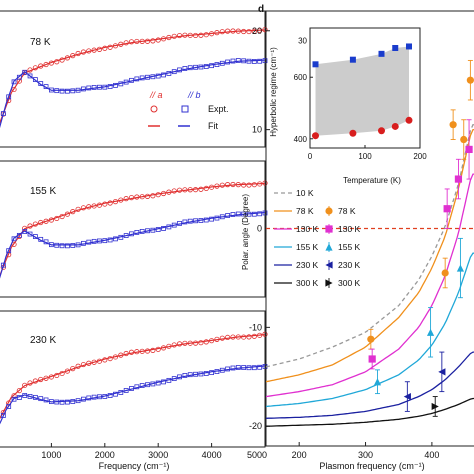 The height and width of the screenshot is (474, 474). Describe the element at coordinates (372, 180) in the screenshot. I see `inset-x-axis-label: Temperature (K)` at that location.